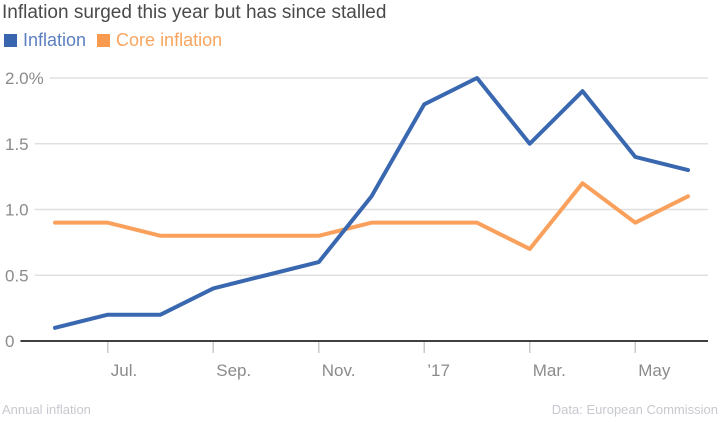 The image size is (721, 422). What do you see at coordinates (634, 409) in the screenshot?
I see `data-source-note: Data: European Commission` at bounding box center [634, 409].